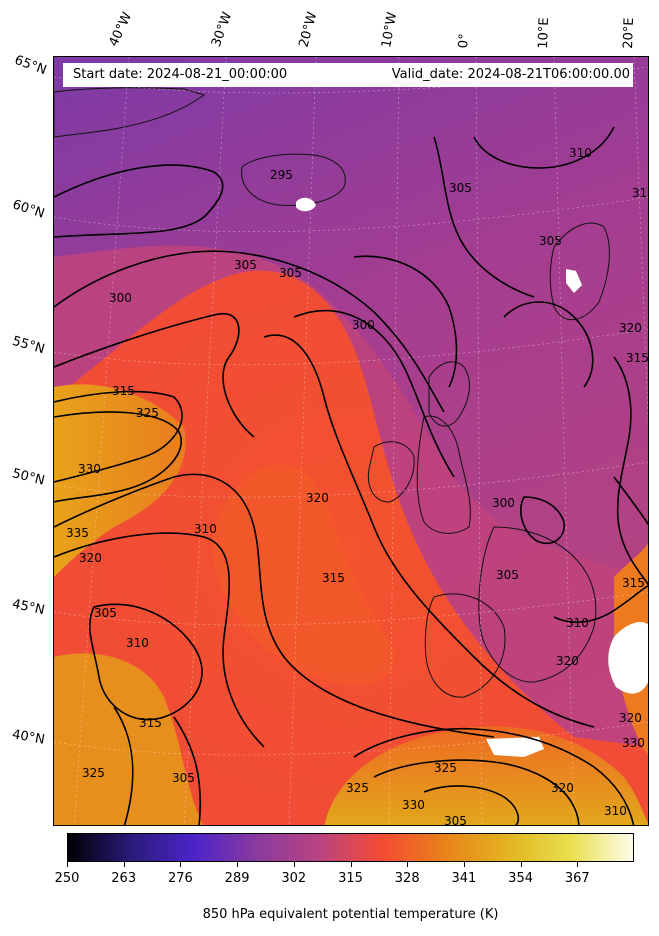 The width and height of the screenshot is (659, 936). Describe the element at coordinates (281, 175) in the screenshot. I see `contour-label: 295` at that location.